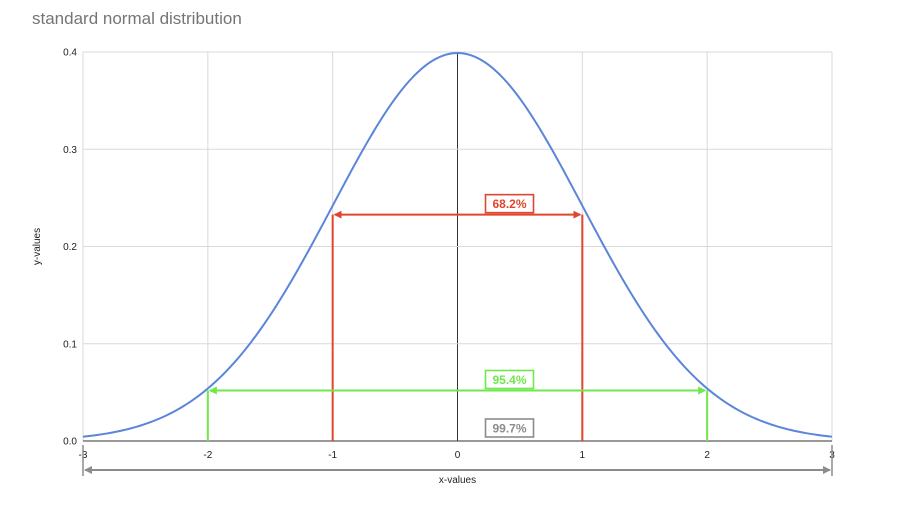 The width and height of the screenshot is (898, 515). I want to click on y-tick-label: 0.4, so click(70, 53).